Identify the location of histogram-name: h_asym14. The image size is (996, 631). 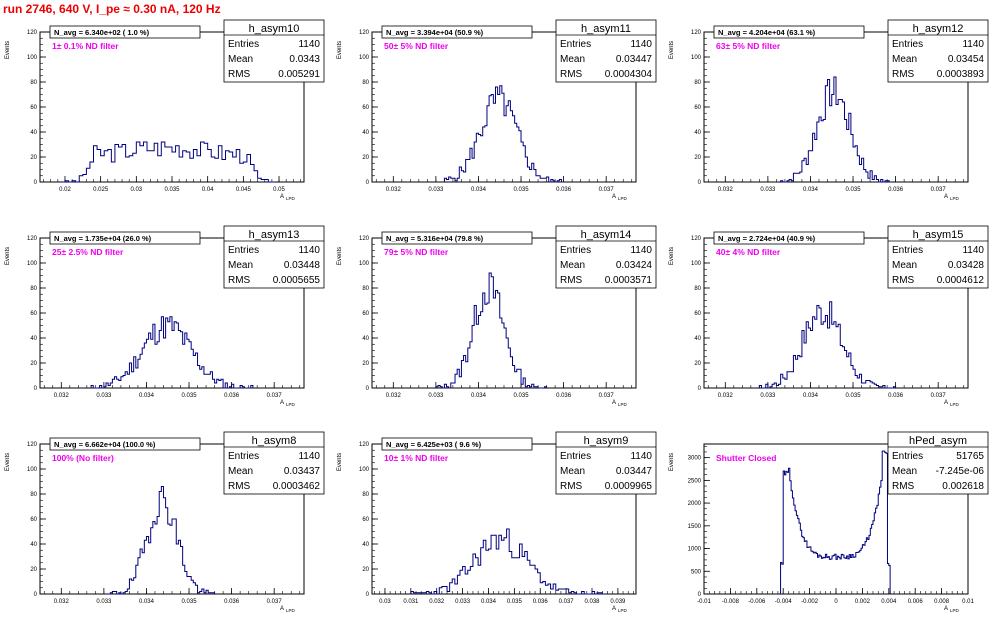
(606, 235).